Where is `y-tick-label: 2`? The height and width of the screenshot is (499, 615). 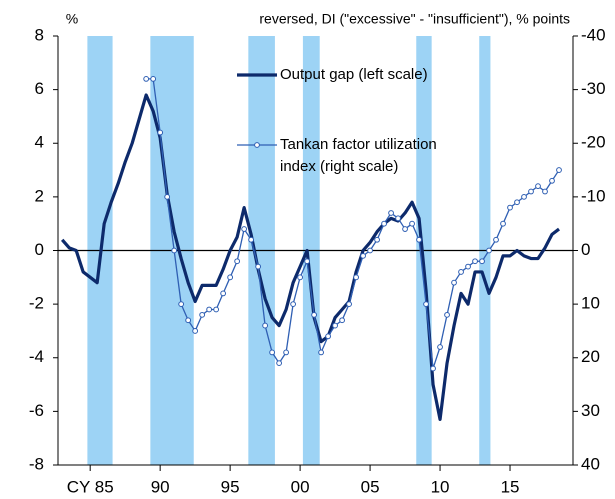
y-tick-label: 2 is located at coordinates (39, 195).